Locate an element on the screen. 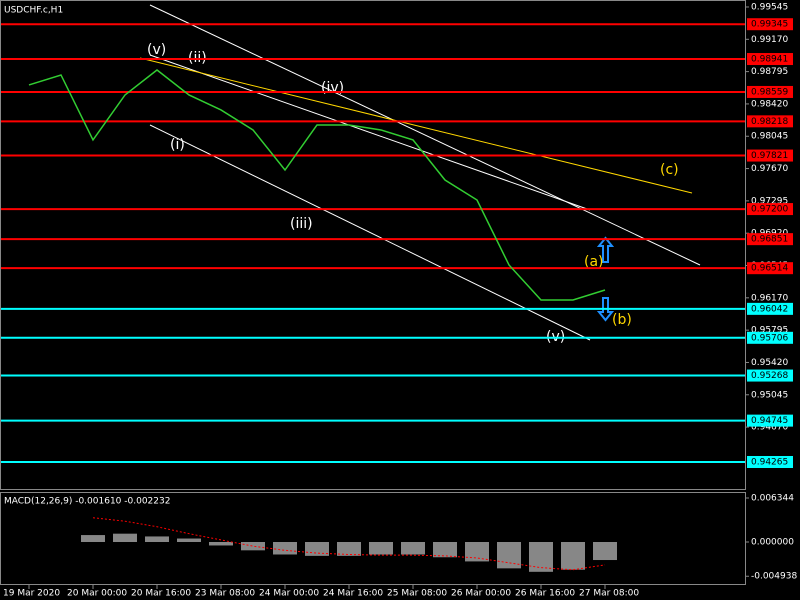  level-label: 0.94265 is located at coordinates (769, 462).